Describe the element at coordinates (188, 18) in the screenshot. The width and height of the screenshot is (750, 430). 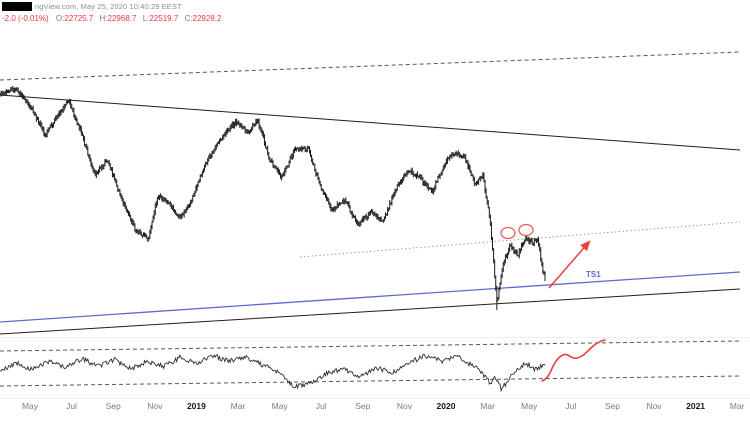
I see `legend-close-label: C:` at that location.